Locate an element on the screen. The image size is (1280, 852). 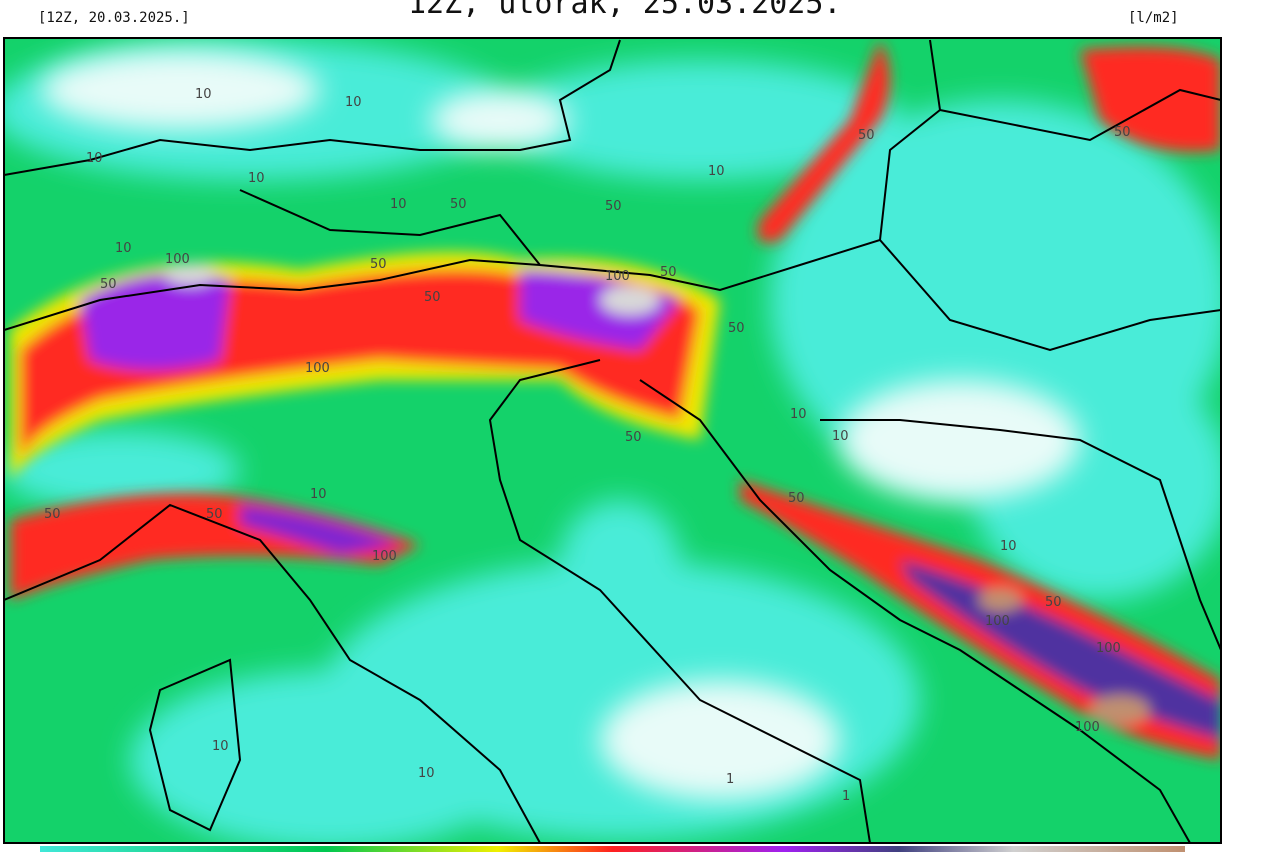
map-title: 12Z, utorak, 25.03.2025. is located at coordinates (625, 10).